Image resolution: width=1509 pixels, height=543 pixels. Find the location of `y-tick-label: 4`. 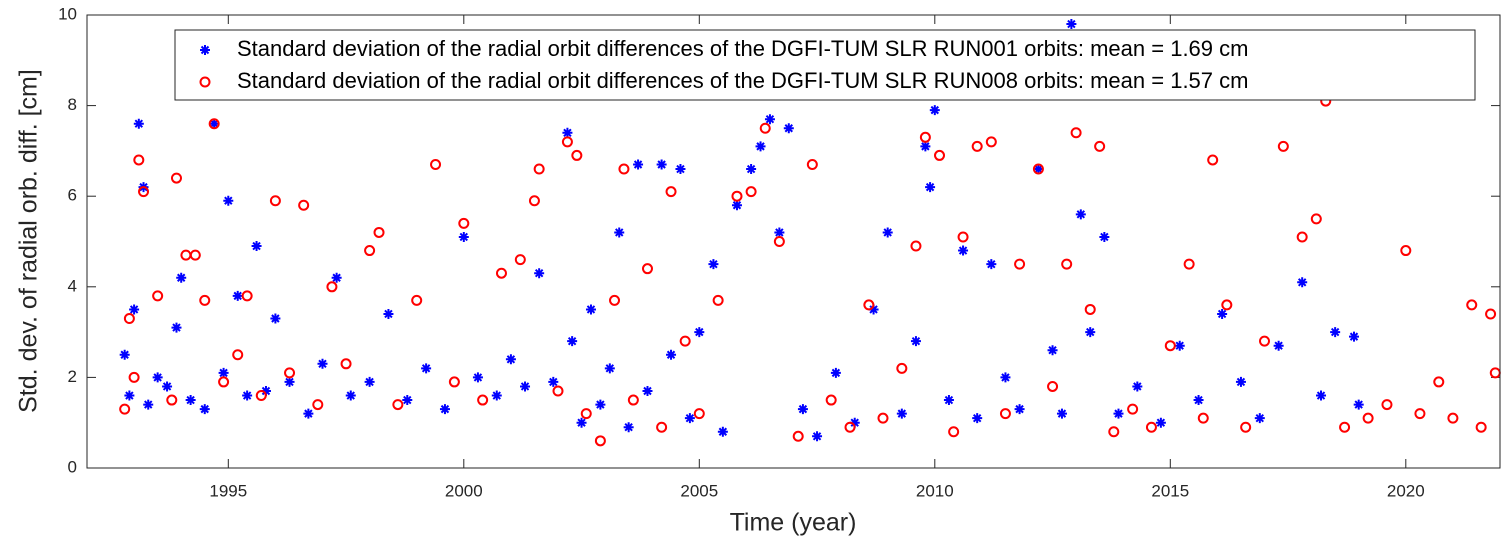

y-tick-label: 4 is located at coordinates (72, 285).